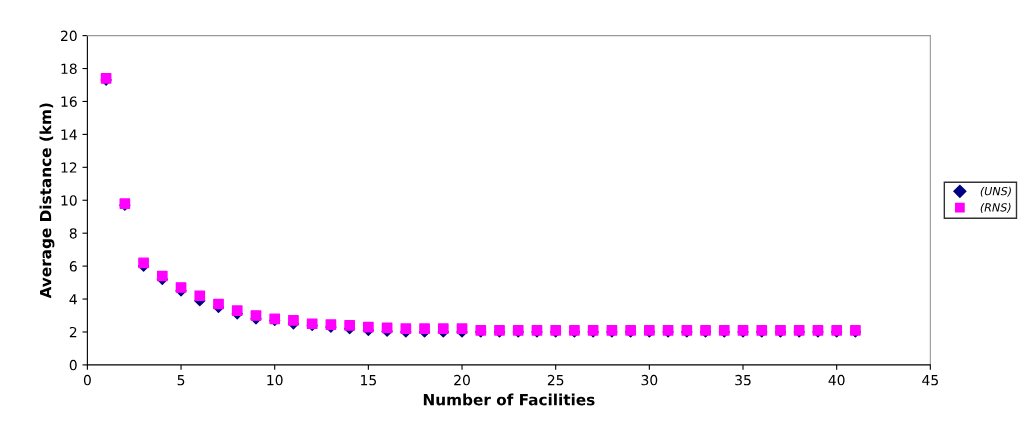 Image resolution: width=1028 pixels, height=445 pixels. What do you see at coordinates (69, 101) in the screenshot?
I see `y-tick-label: 16` at bounding box center [69, 101].